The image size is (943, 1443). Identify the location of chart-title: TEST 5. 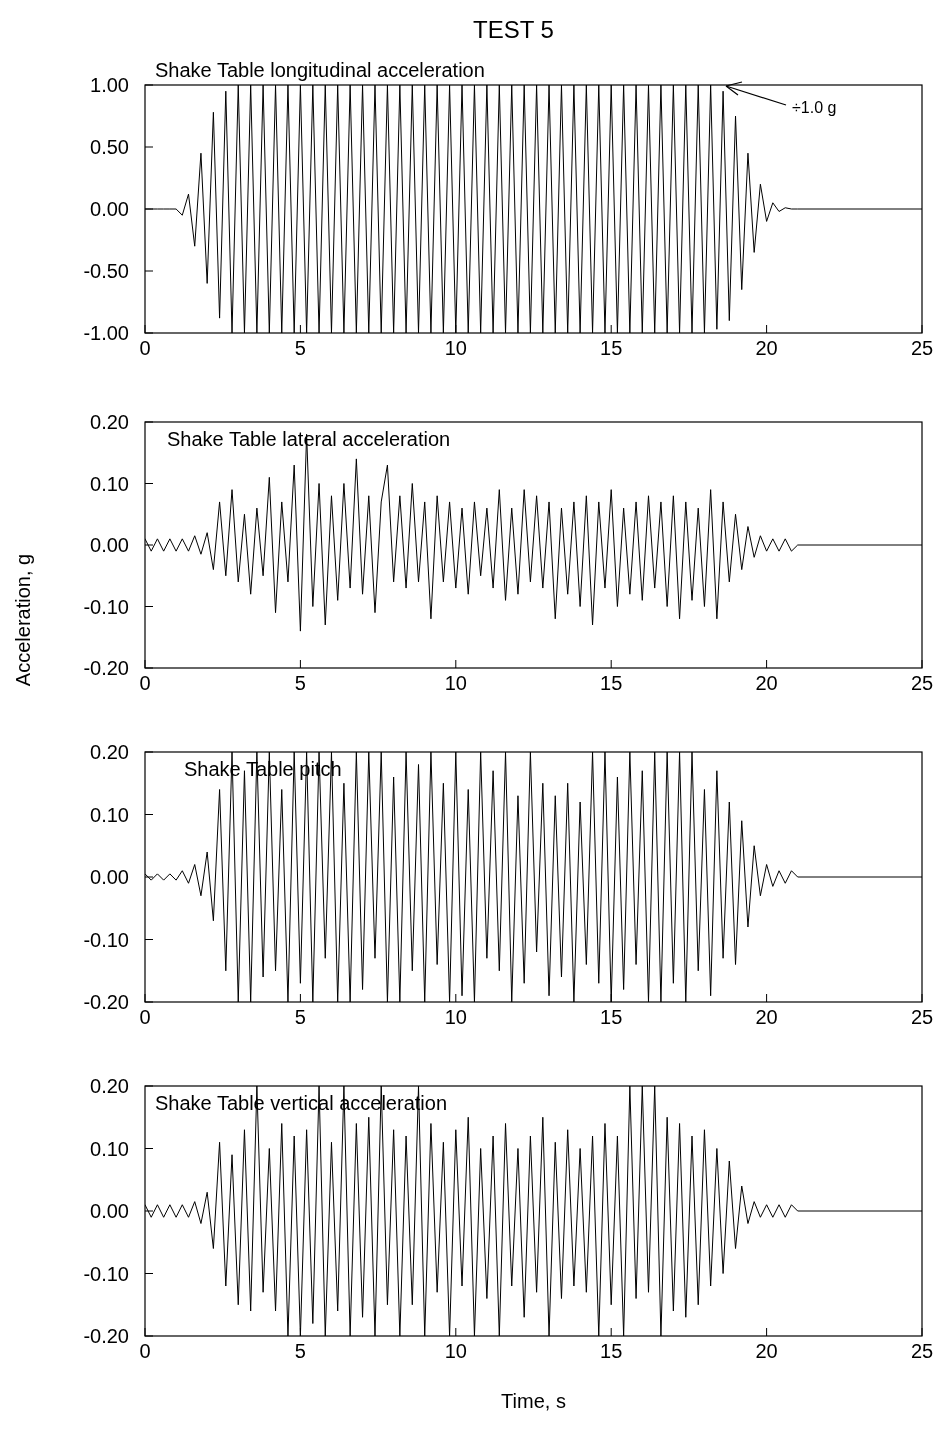
(513, 29).